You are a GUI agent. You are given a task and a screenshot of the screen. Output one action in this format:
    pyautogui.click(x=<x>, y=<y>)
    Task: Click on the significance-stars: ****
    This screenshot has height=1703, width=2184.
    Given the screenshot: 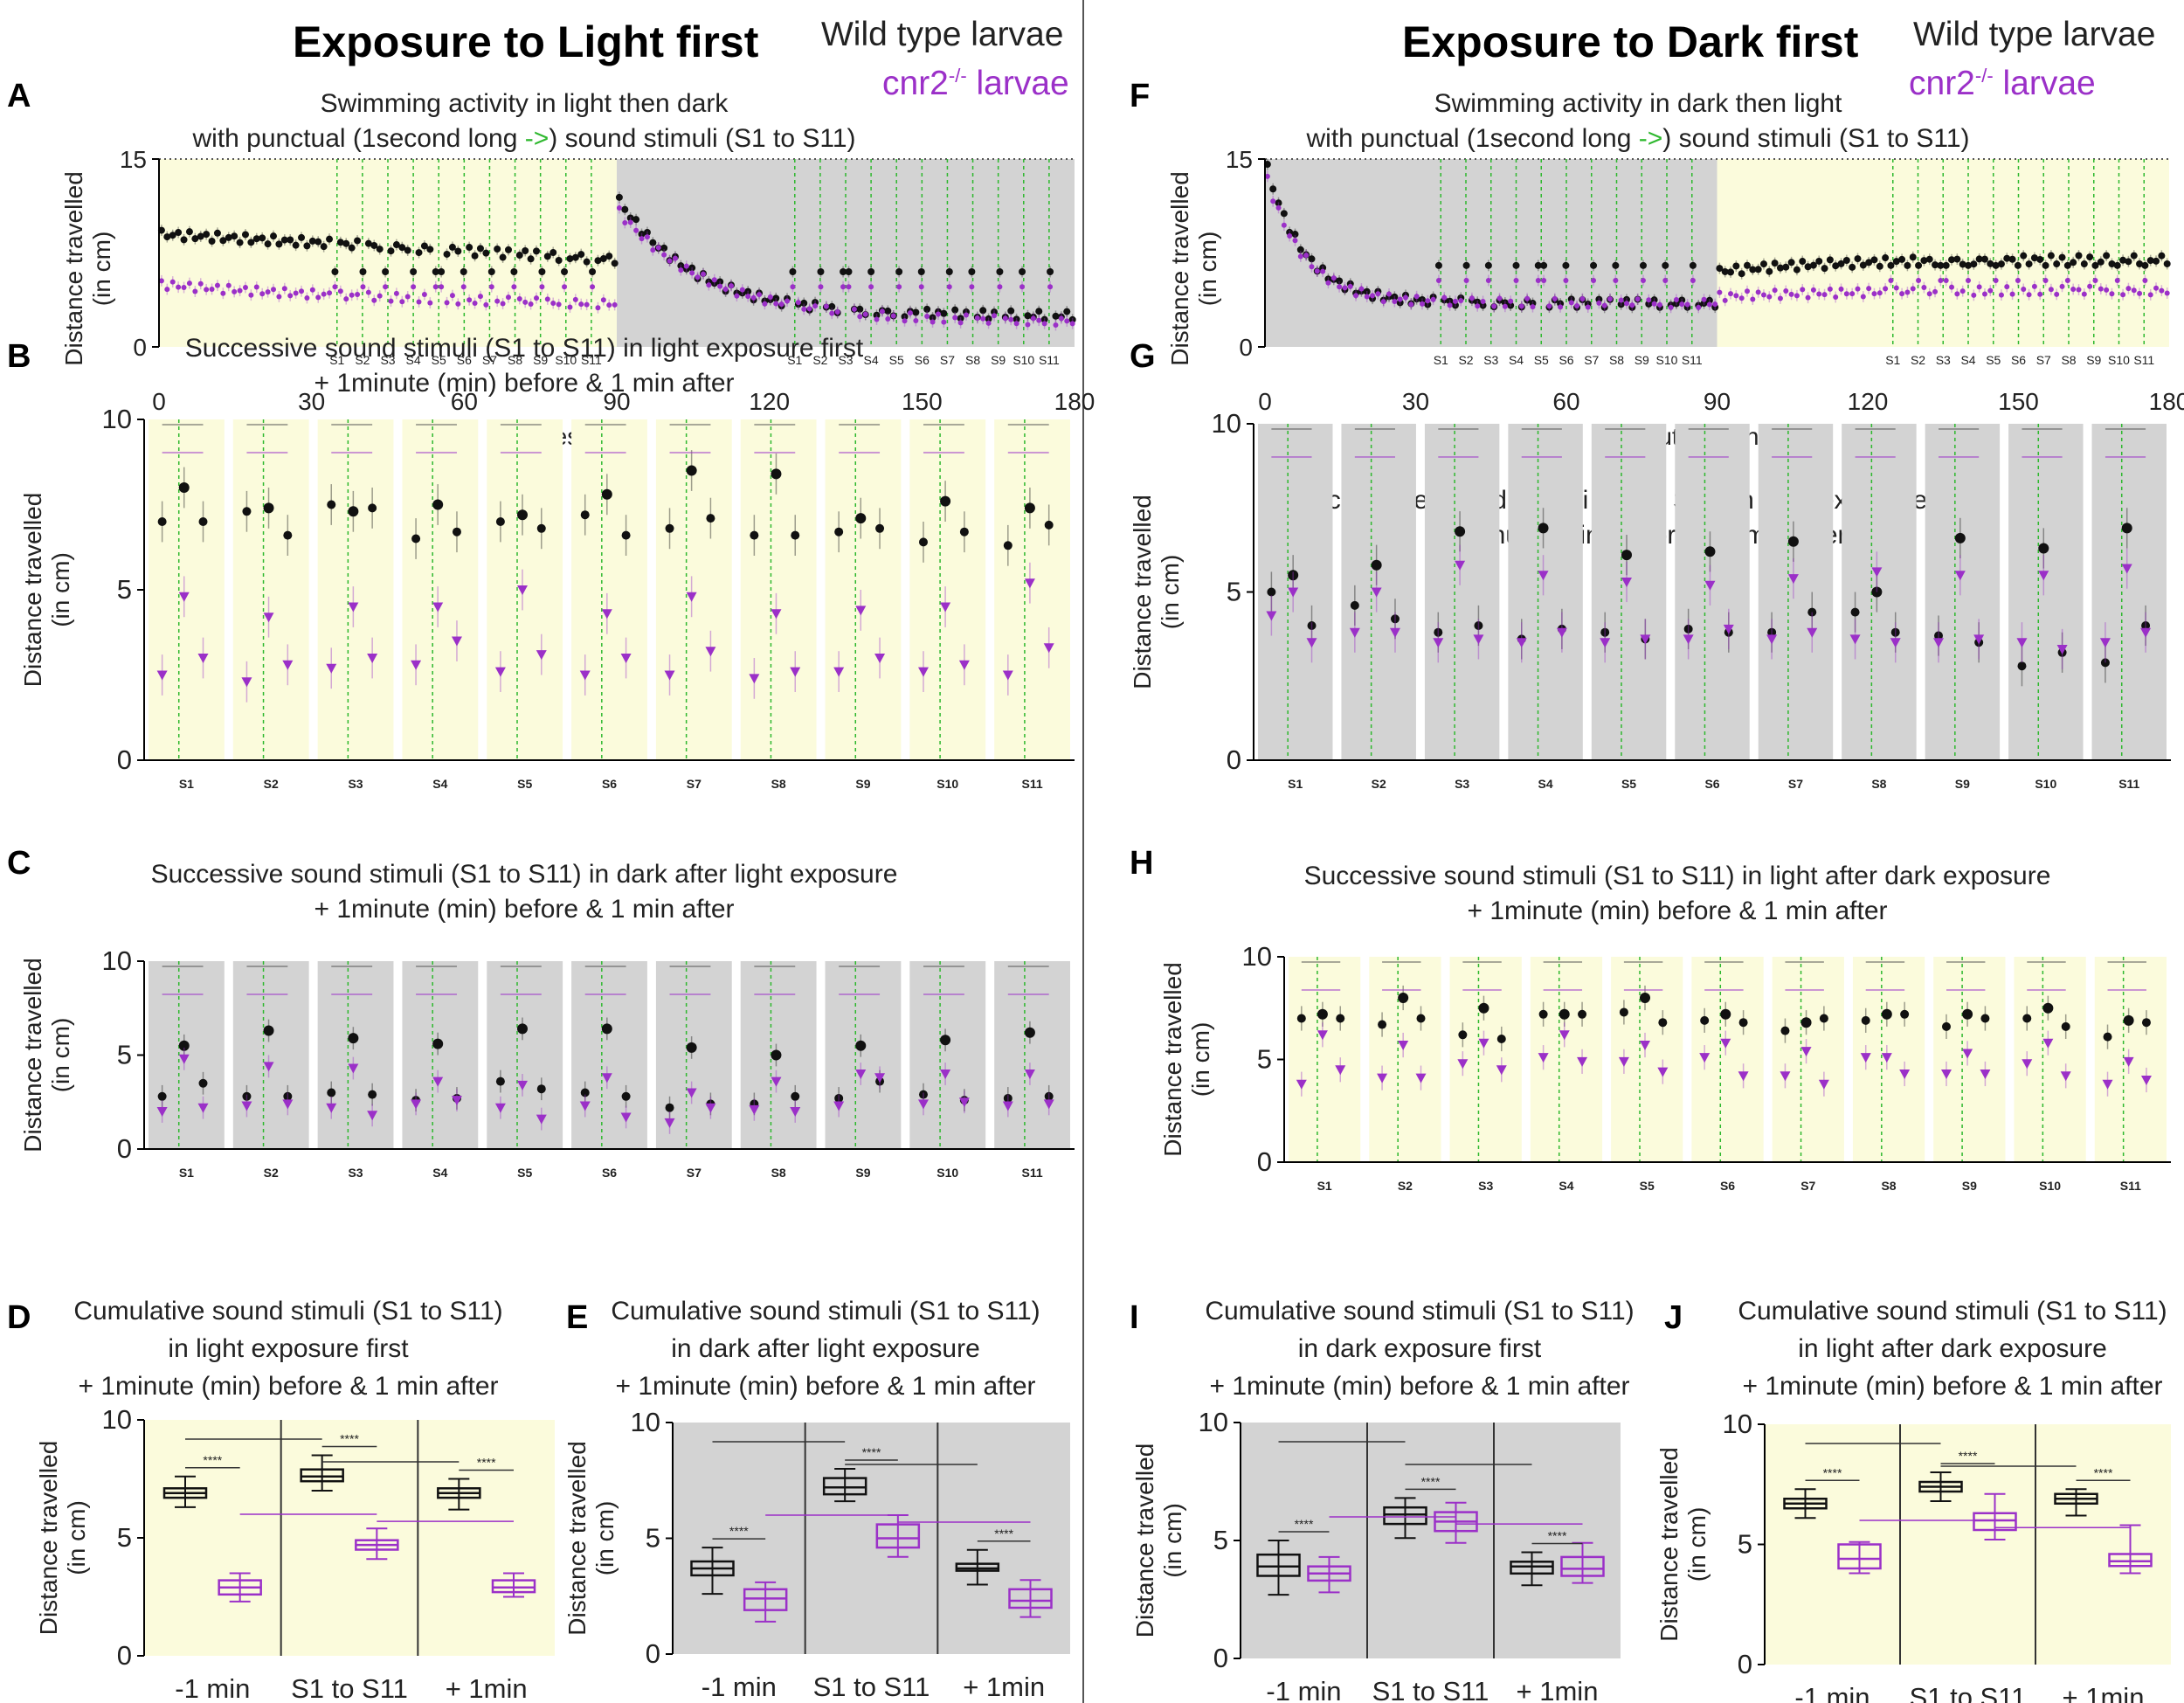 What is the action you would take?
    pyautogui.click(x=1431, y=1481)
    